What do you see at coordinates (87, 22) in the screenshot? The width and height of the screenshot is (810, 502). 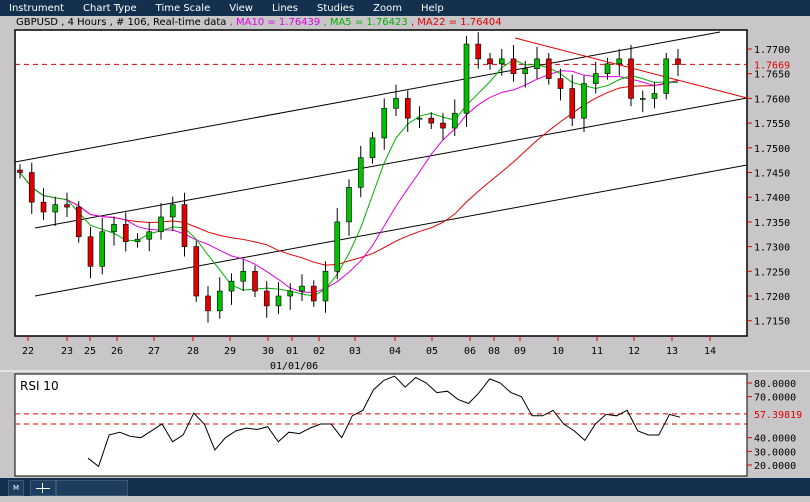 I see `timeframe: 4 Hours` at bounding box center [87, 22].